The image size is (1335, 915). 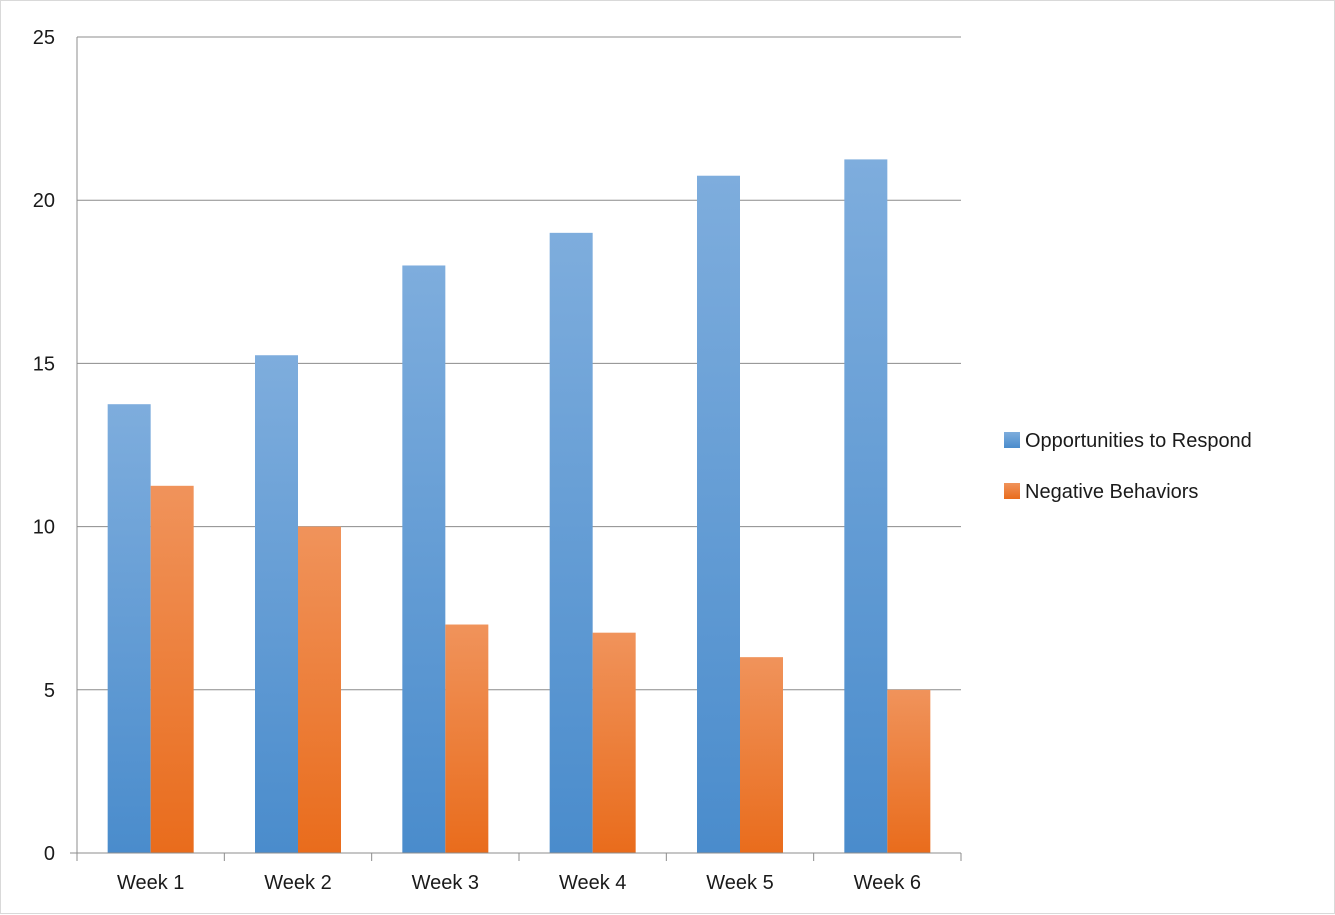 What do you see at coordinates (44, 364) in the screenshot?
I see `y-tick-label: 15` at bounding box center [44, 364].